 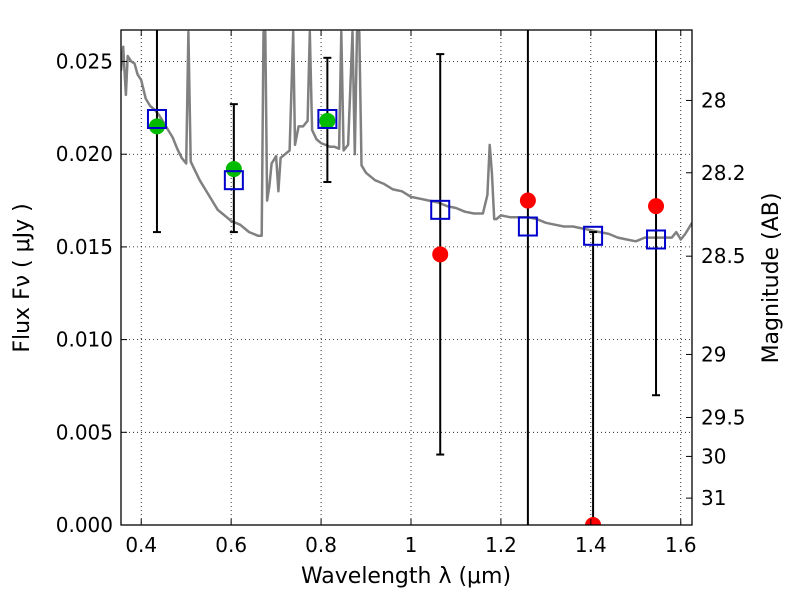 What do you see at coordinates (231, 545) in the screenshot?
I see `x-tick-label: 0.6` at bounding box center [231, 545].